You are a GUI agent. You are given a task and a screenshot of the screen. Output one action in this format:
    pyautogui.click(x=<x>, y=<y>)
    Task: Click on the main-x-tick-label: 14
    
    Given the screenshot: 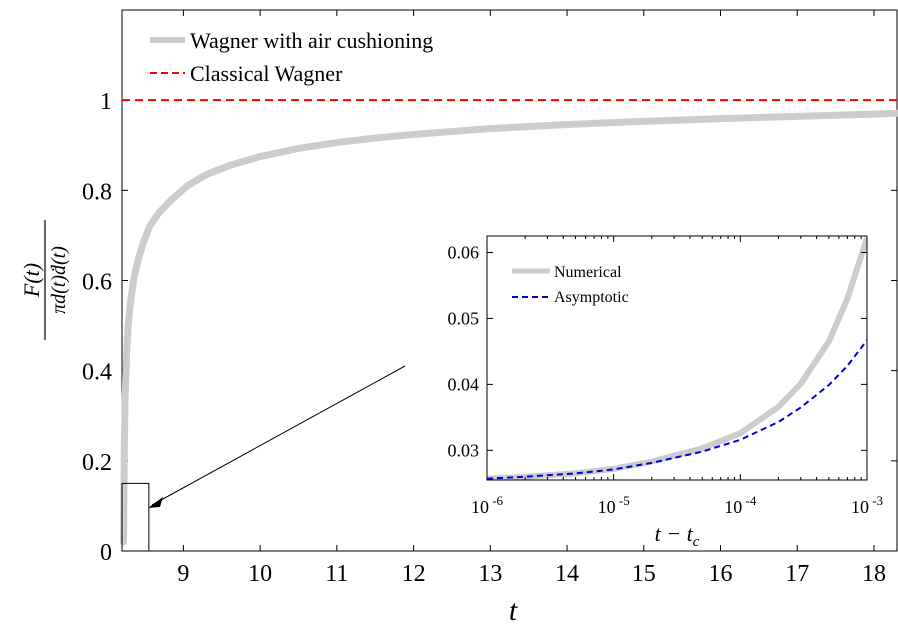 What is the action you would take?
    pyautogui.click(x=567, y=574)
    